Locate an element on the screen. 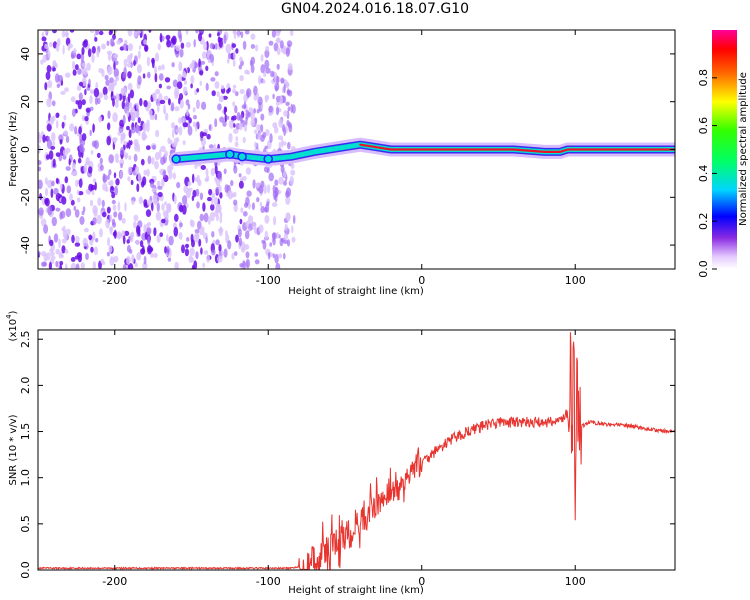 Image resolution: width=750 pixels, height=600 pixels. spectrogram-y-tick-label: -40 is located at coordinates (25, 245).